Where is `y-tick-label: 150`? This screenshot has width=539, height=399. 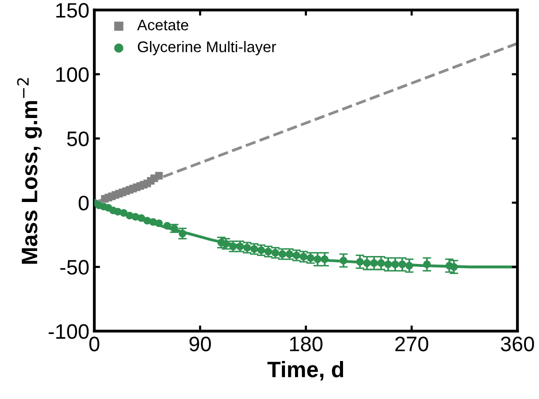 y-tick-label: 150 is located at coordinates (72, 10).